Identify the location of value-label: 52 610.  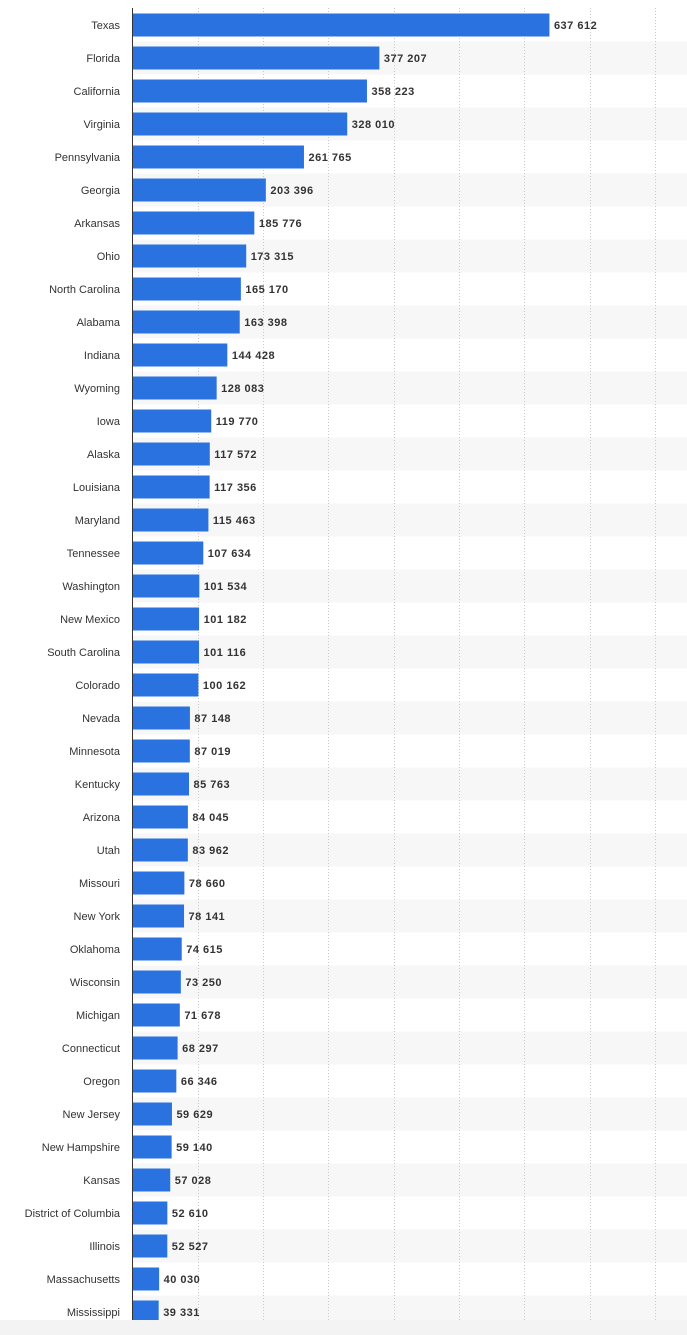
(190, 1214).